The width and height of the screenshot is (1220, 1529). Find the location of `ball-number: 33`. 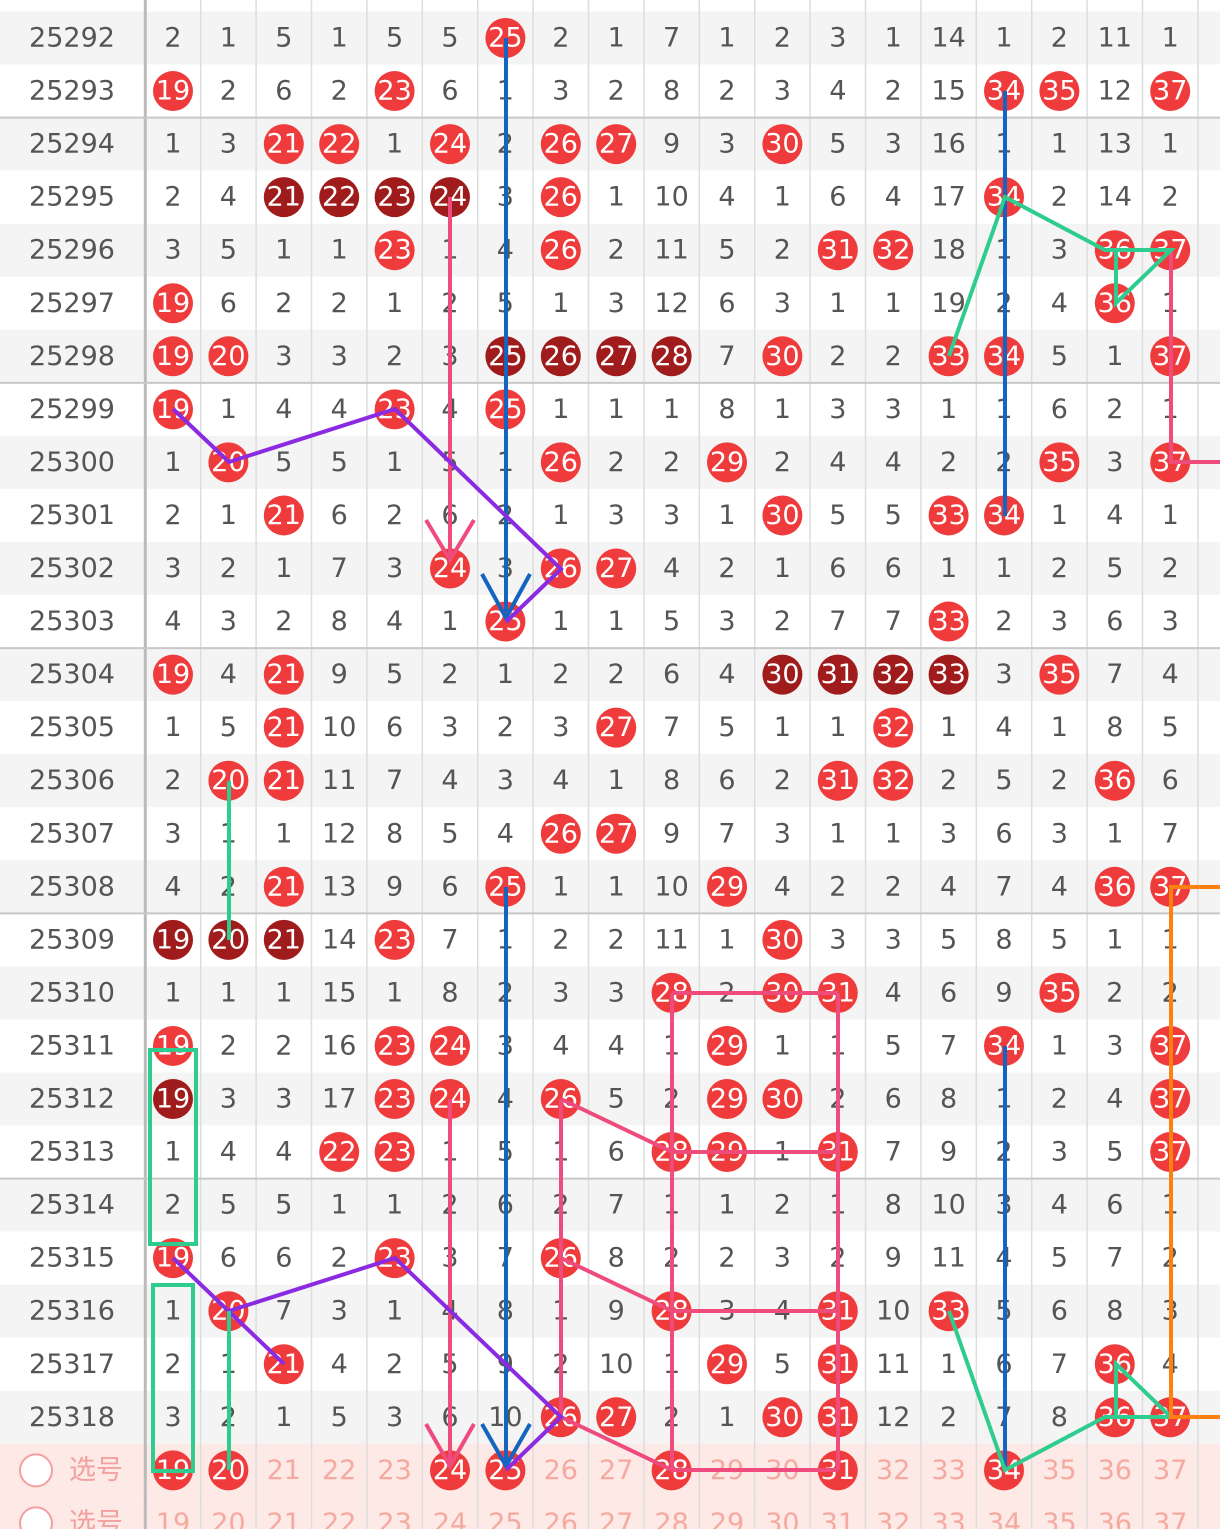

ball-number: 33 is located at coordinates (948, 356).